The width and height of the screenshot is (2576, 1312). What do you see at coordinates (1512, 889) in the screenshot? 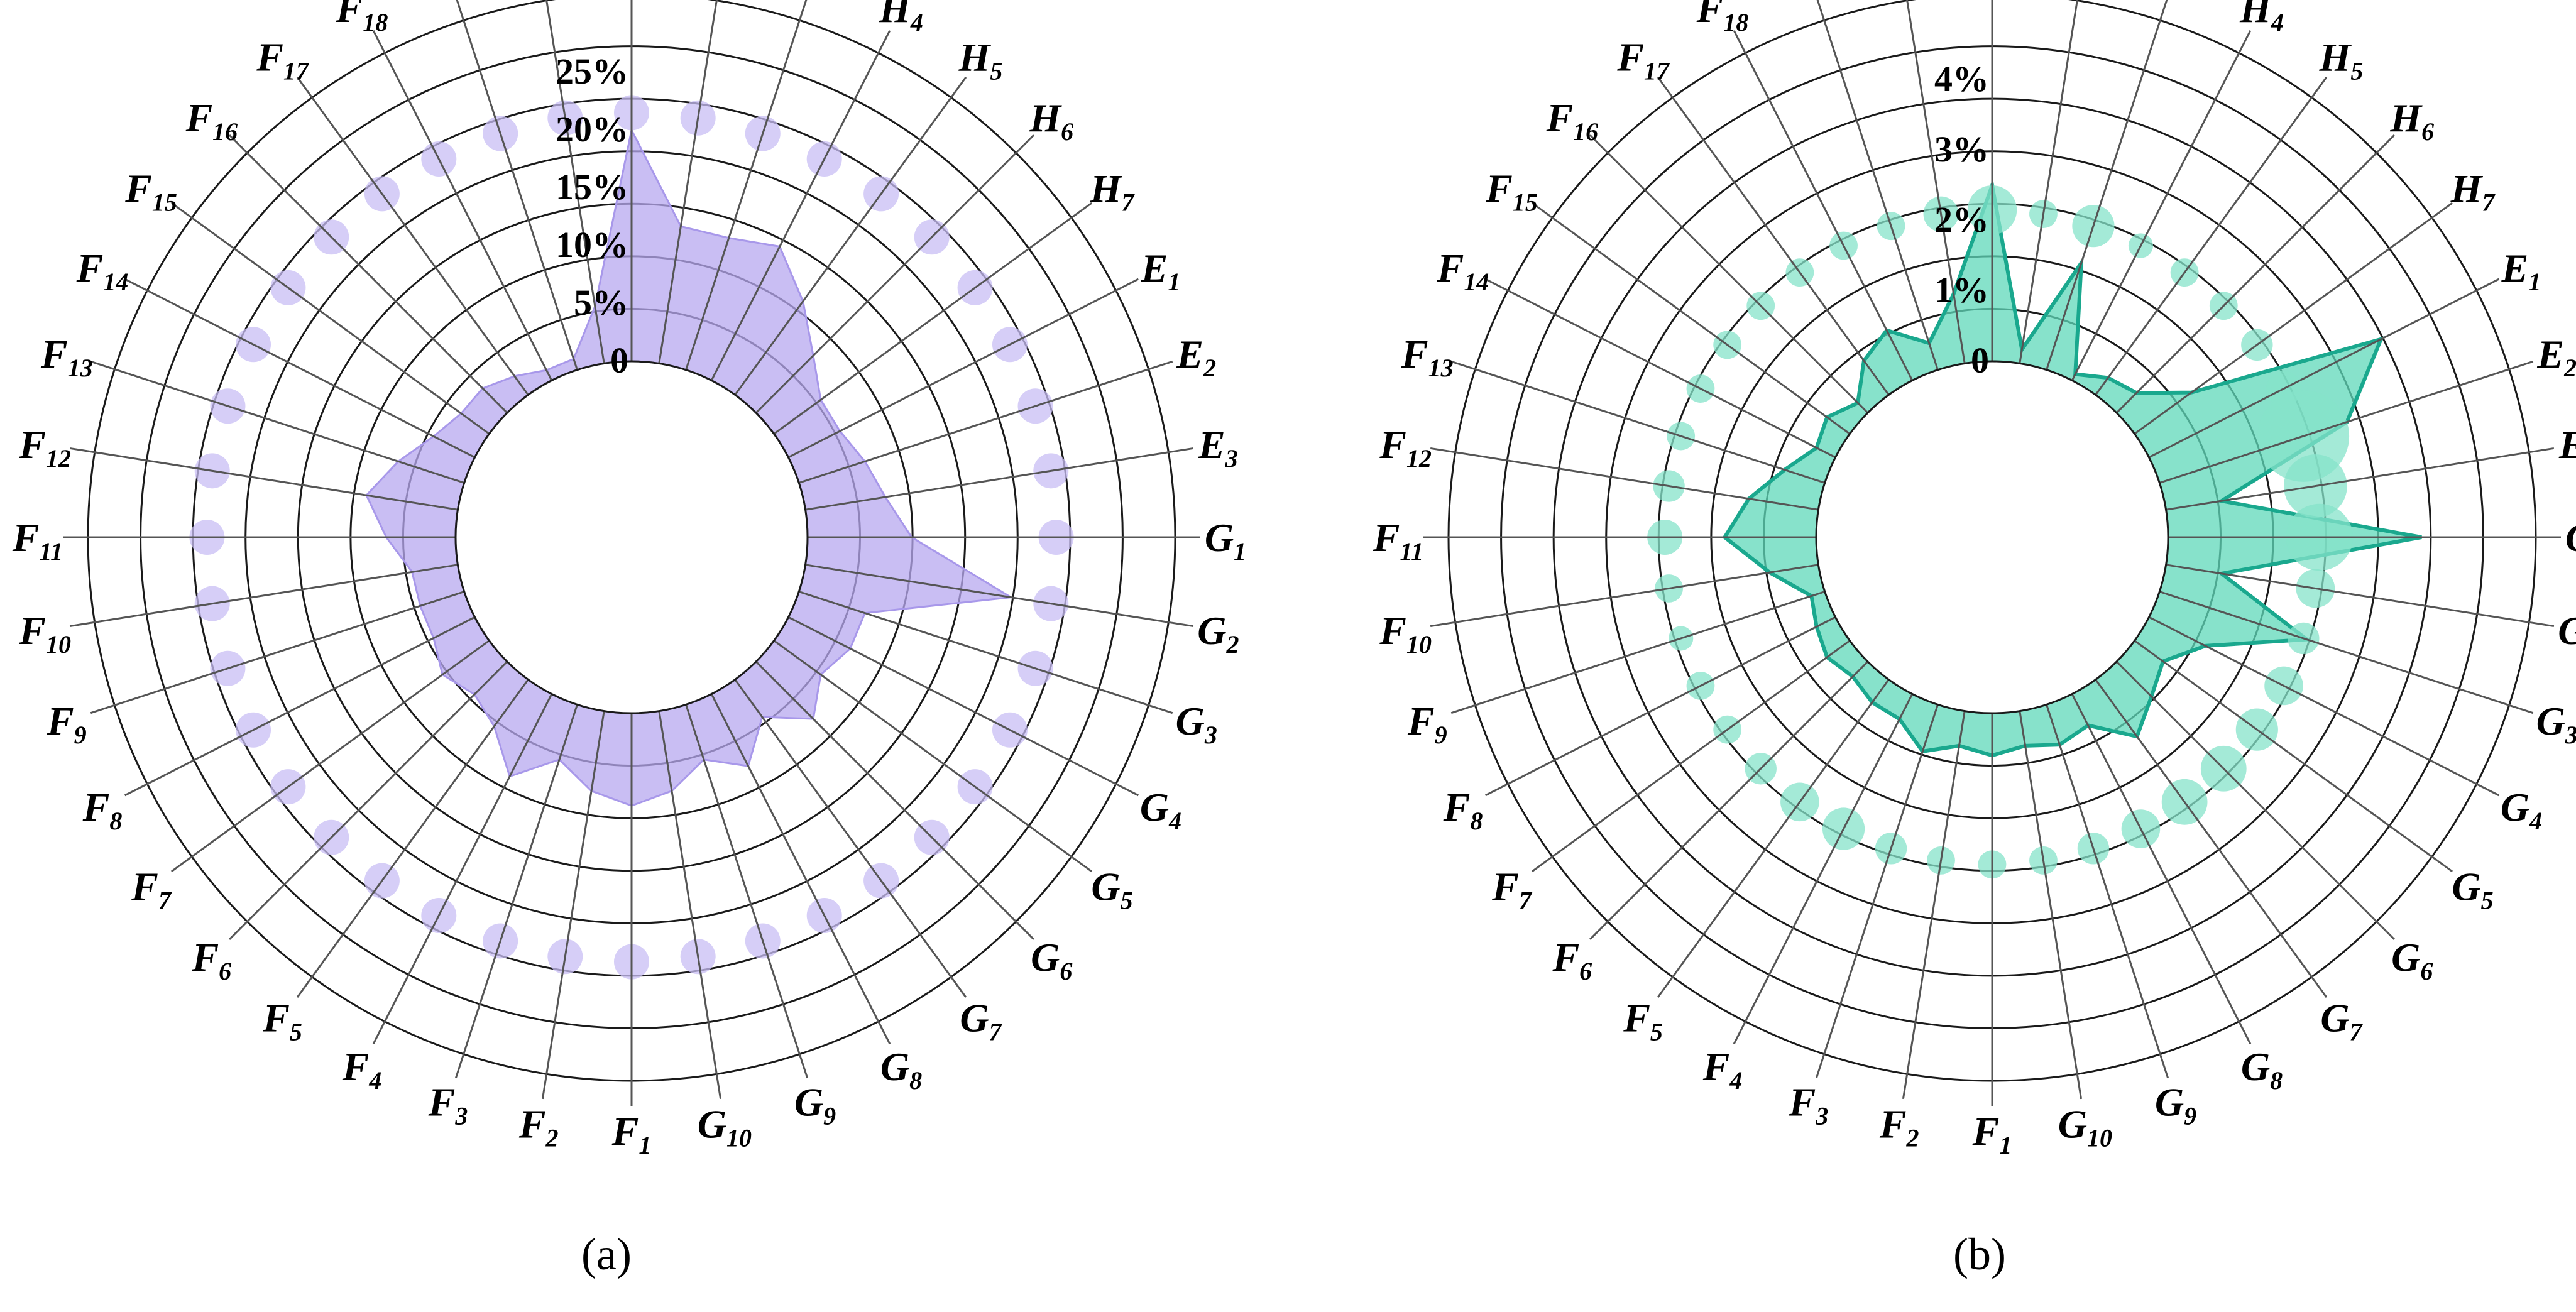
I see `category-label: F7` at bounding box center [1512, 889].